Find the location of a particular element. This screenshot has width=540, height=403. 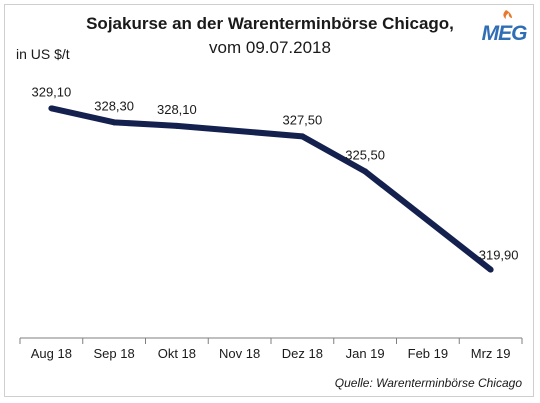

data-label: 319,90 is located at coordinates (499, 255).